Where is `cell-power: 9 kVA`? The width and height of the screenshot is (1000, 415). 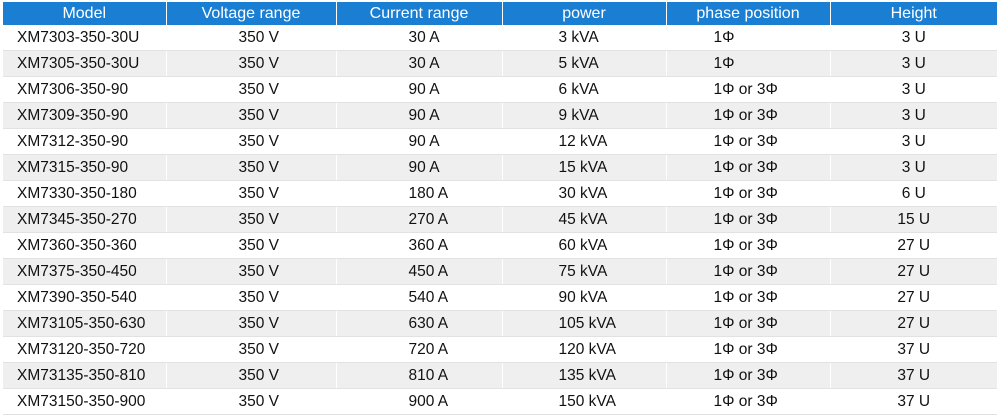
cell-power: 9 kVA is located at coordinates (584, 115).